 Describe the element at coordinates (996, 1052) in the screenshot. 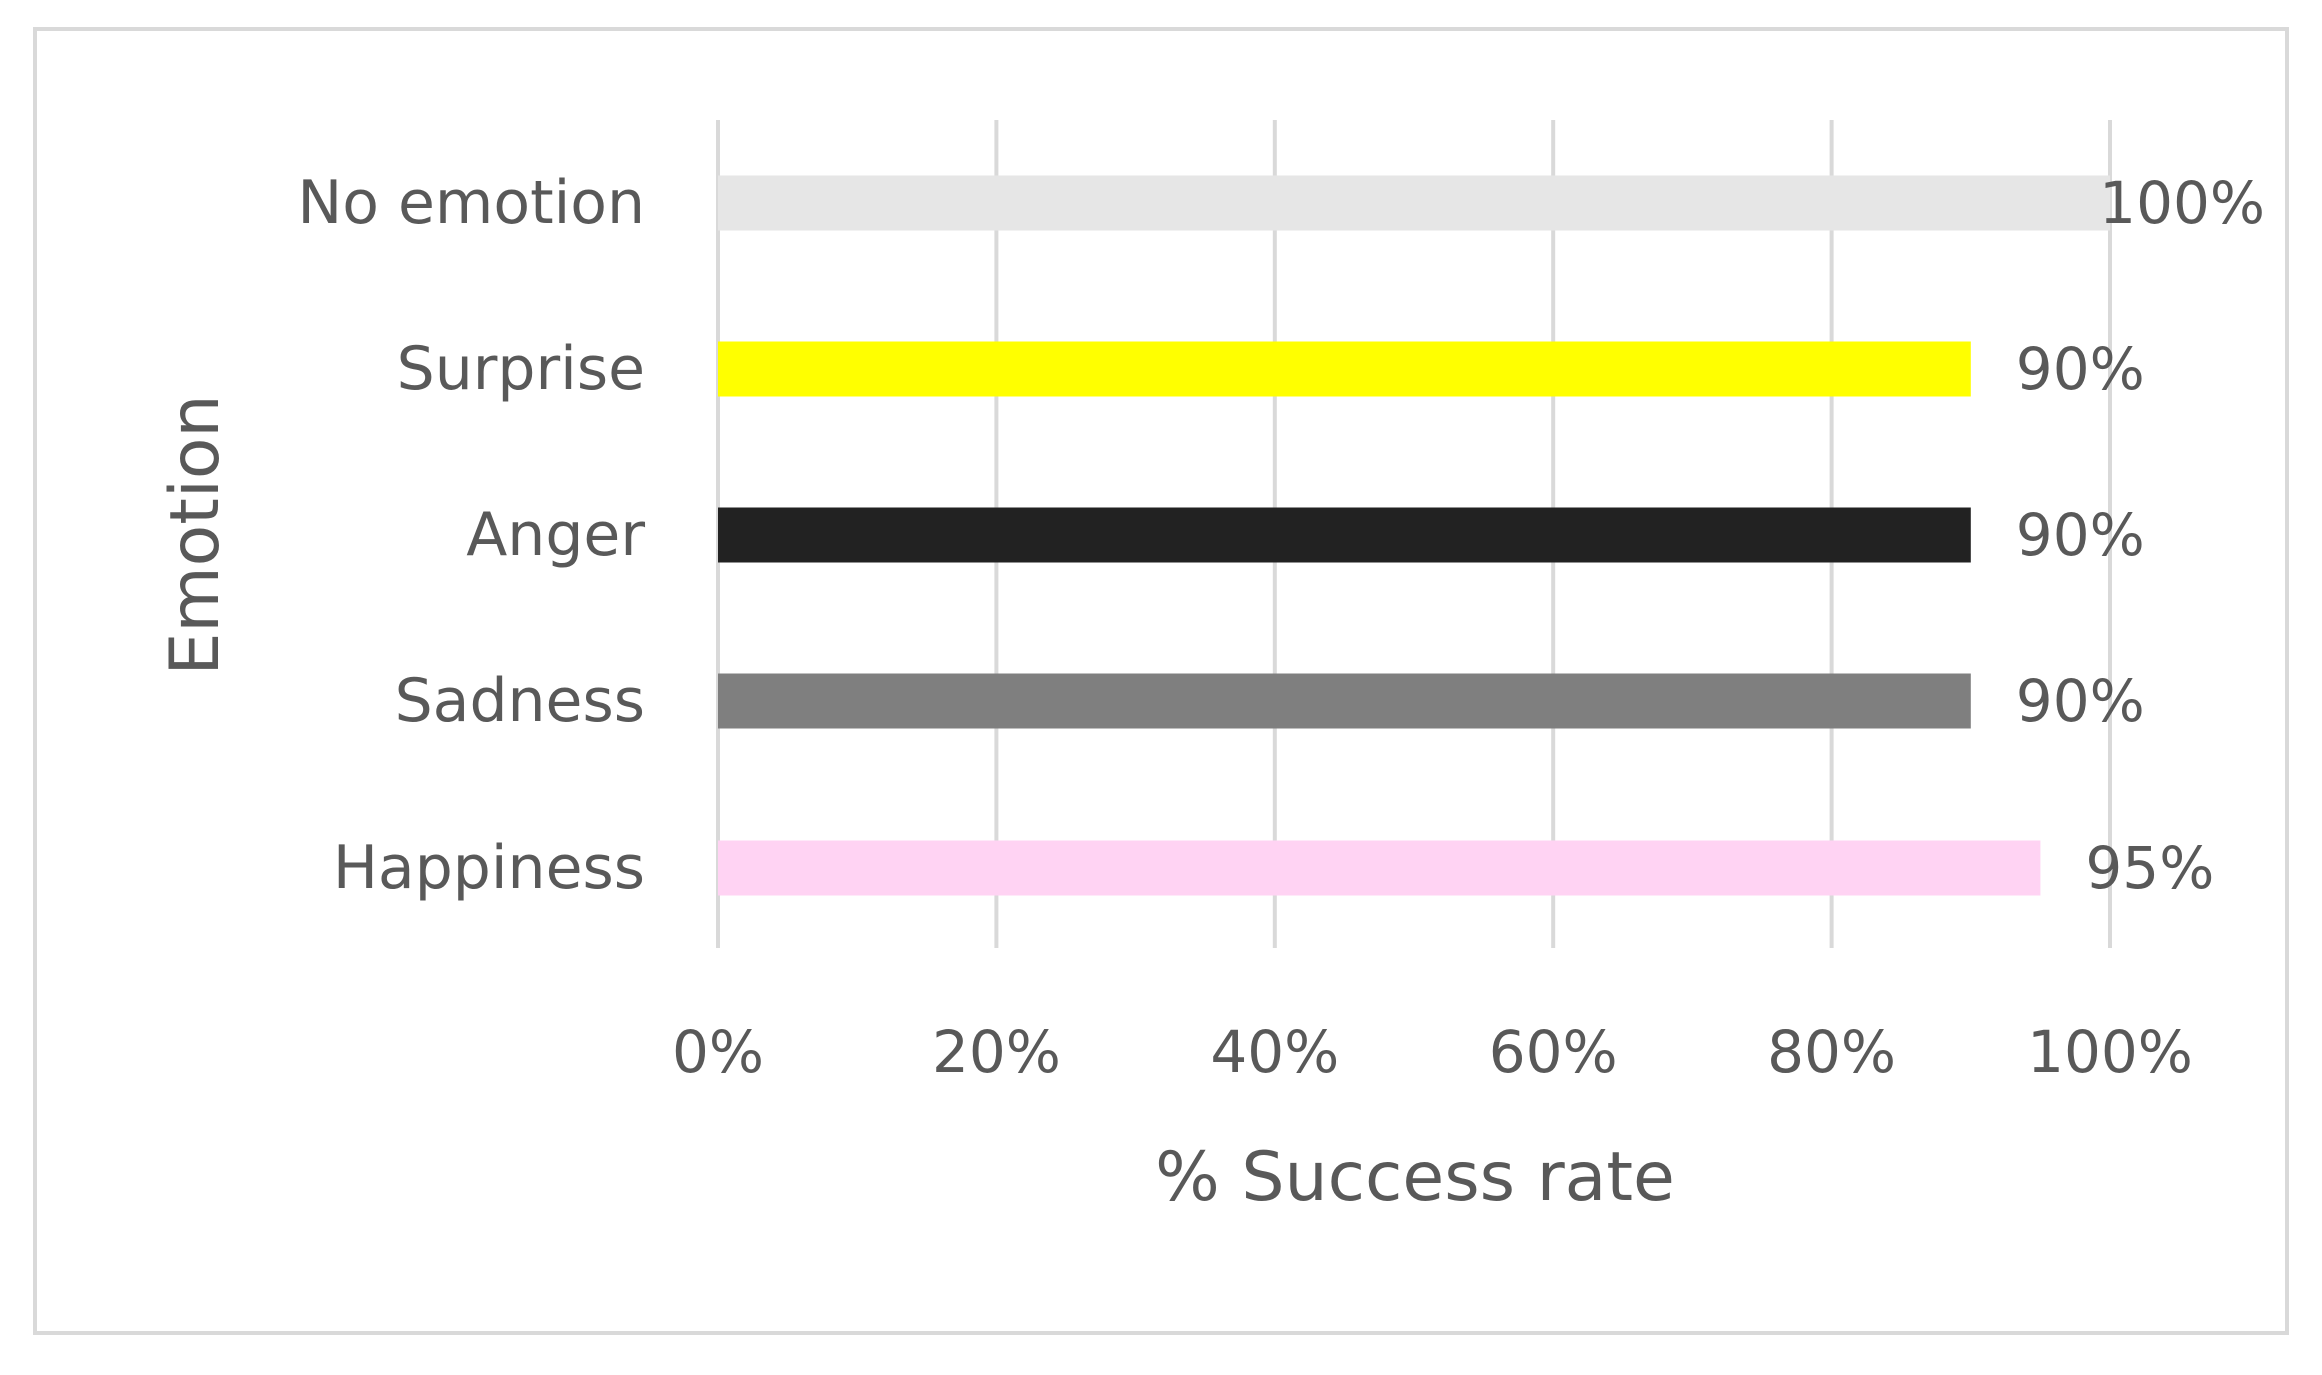

I see `x-tick-label: 20%` at that location.